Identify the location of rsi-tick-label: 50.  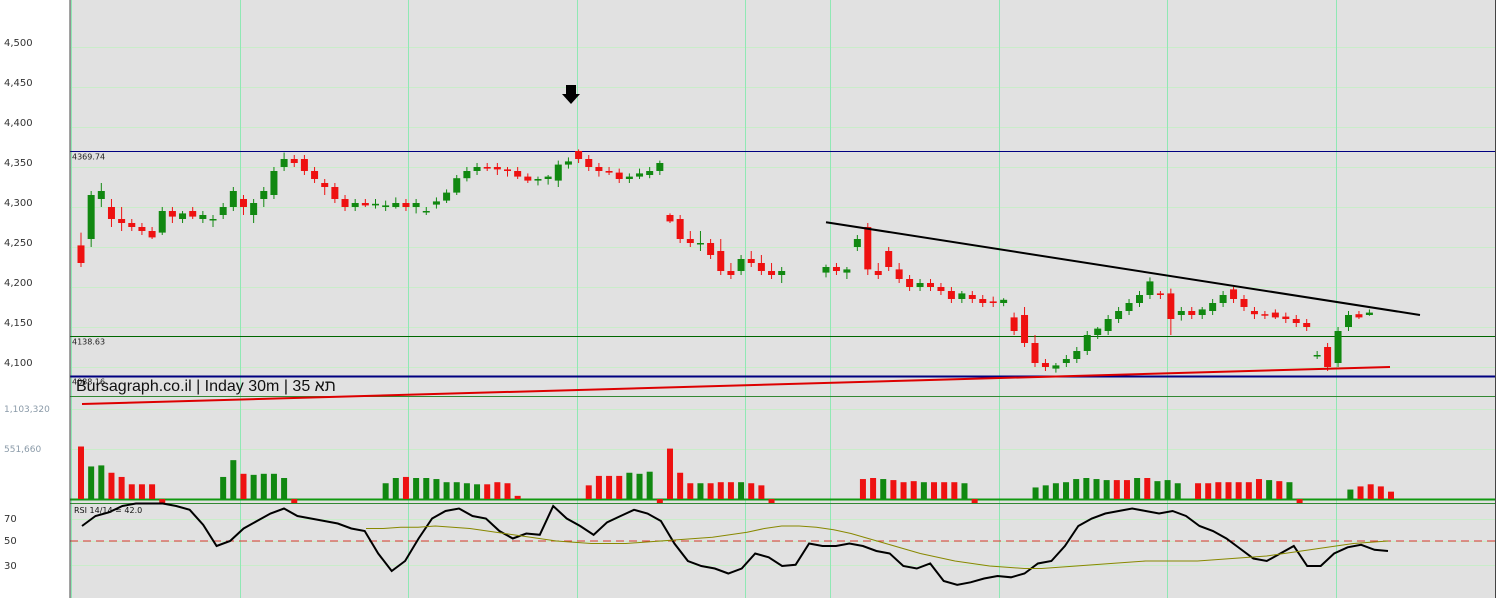
(10, 541).